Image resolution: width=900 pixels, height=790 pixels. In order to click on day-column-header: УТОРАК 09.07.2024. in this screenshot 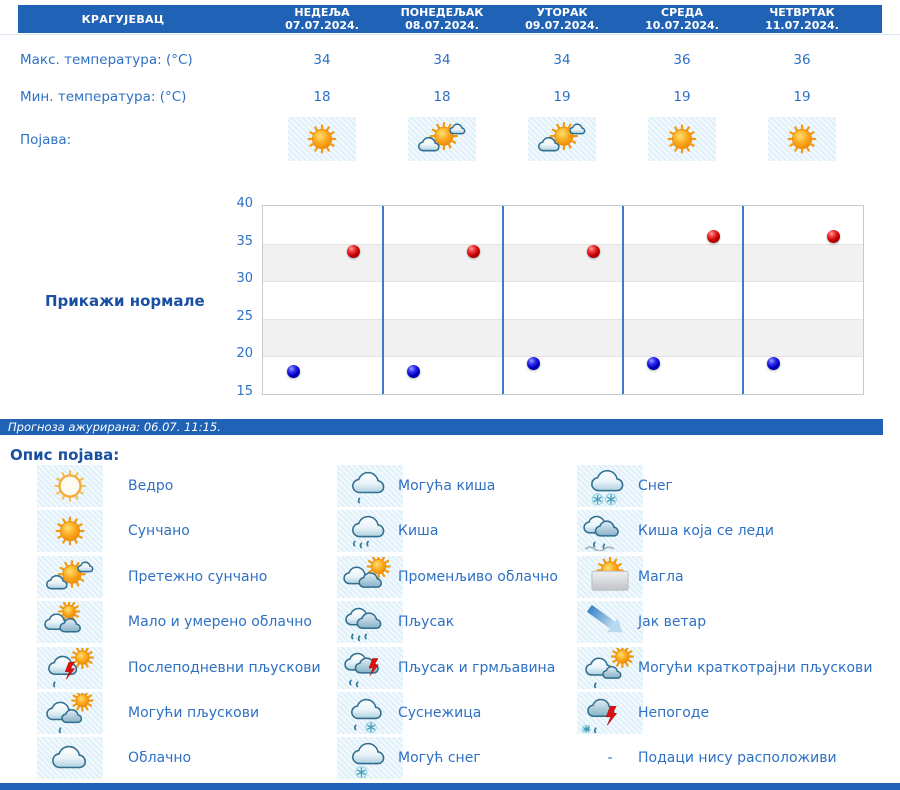, I will do `click(562, 19)`.